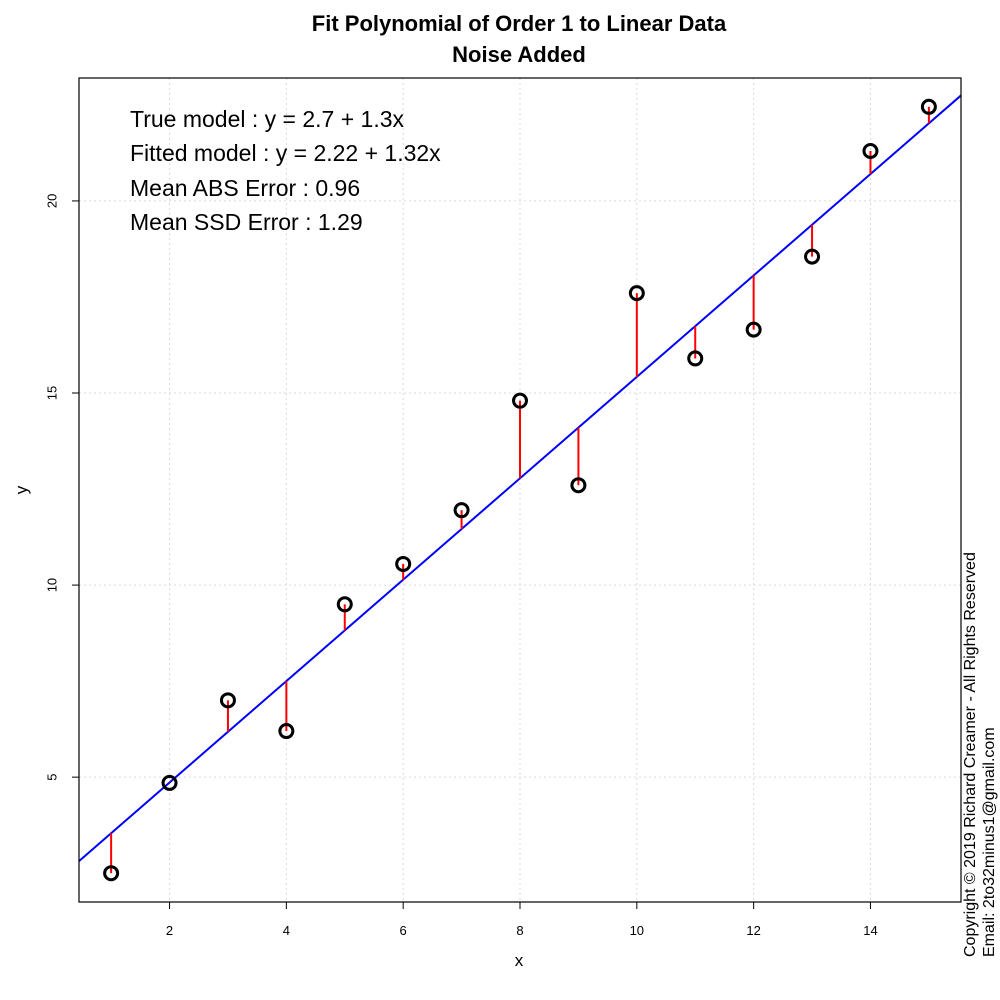 The width and height of the screenshot is (1000, 1000). Describe the element at coordinates (51, 393) in the screenshot. I see `y-tick-label: 15` at that location.